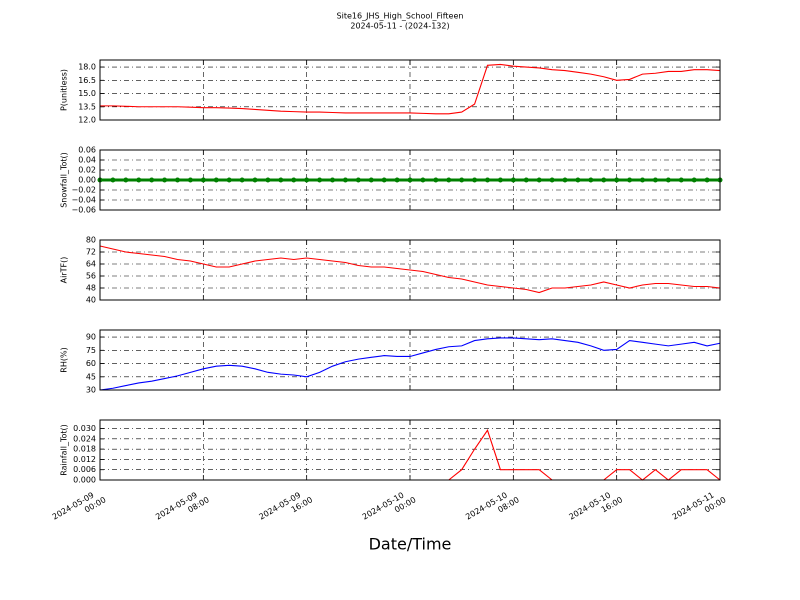 The width and height of the screenshot is (800, 600). What do you see at coordinates (91, 390) in the screenshot?
I see `y-tick-label: 30` at bounding box center [91, 390].